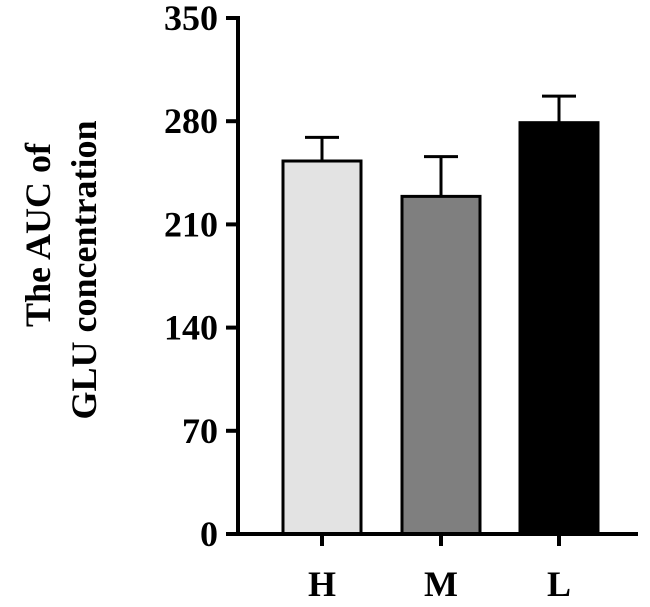  I want to click on y-tick-label-140: 140, so click(191, 328).